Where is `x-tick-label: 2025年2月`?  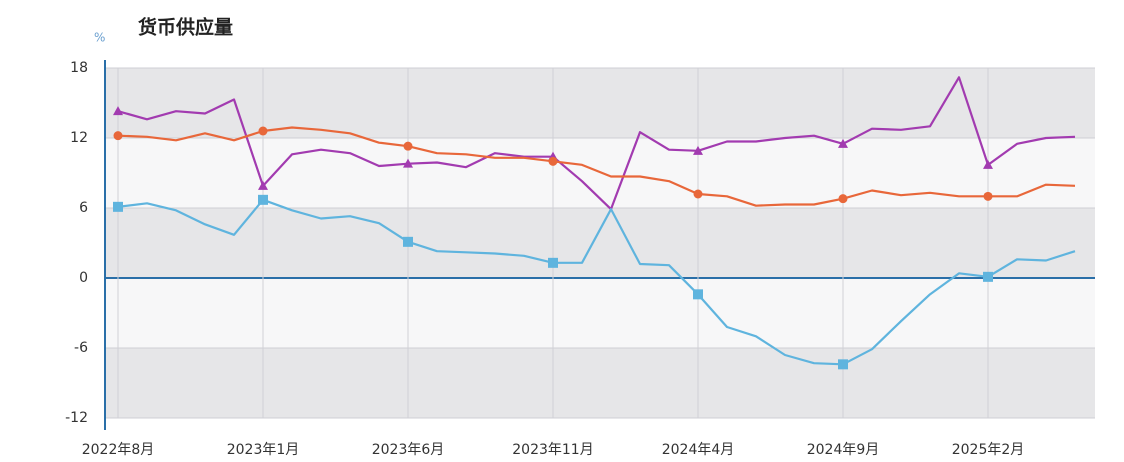
x-tick-label: 2025年2月 is located at coordinates (988, 450).